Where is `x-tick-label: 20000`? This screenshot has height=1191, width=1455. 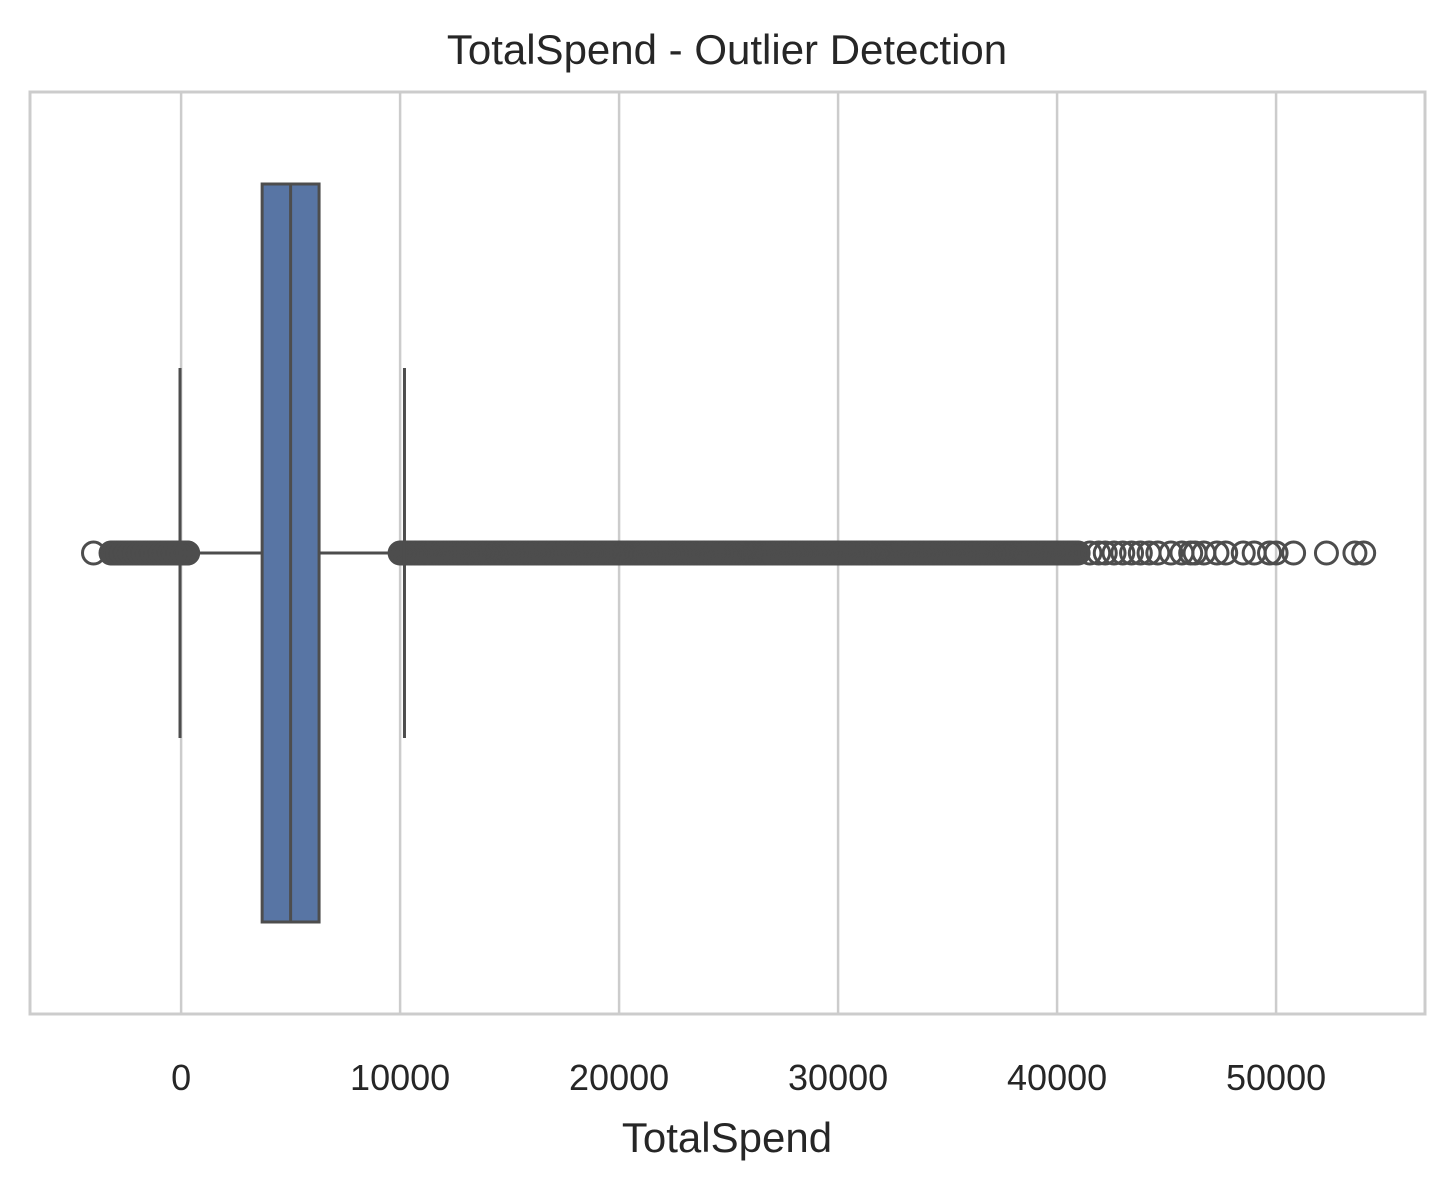
x-tick-label: 20000 is located at coordinates (619, 1077).